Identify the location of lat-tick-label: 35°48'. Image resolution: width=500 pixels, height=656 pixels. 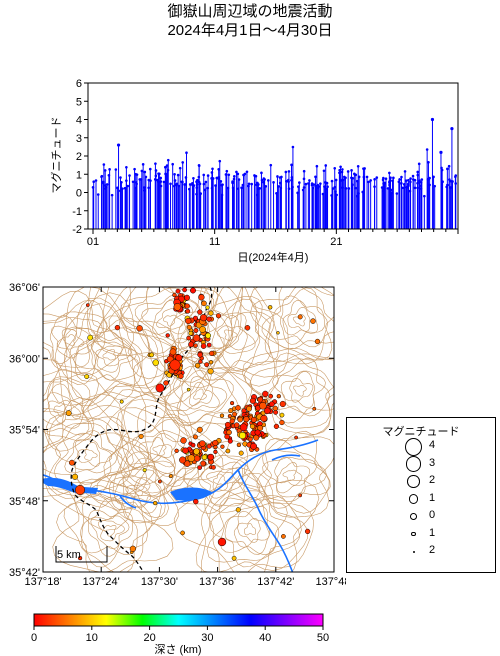
(24, 502).